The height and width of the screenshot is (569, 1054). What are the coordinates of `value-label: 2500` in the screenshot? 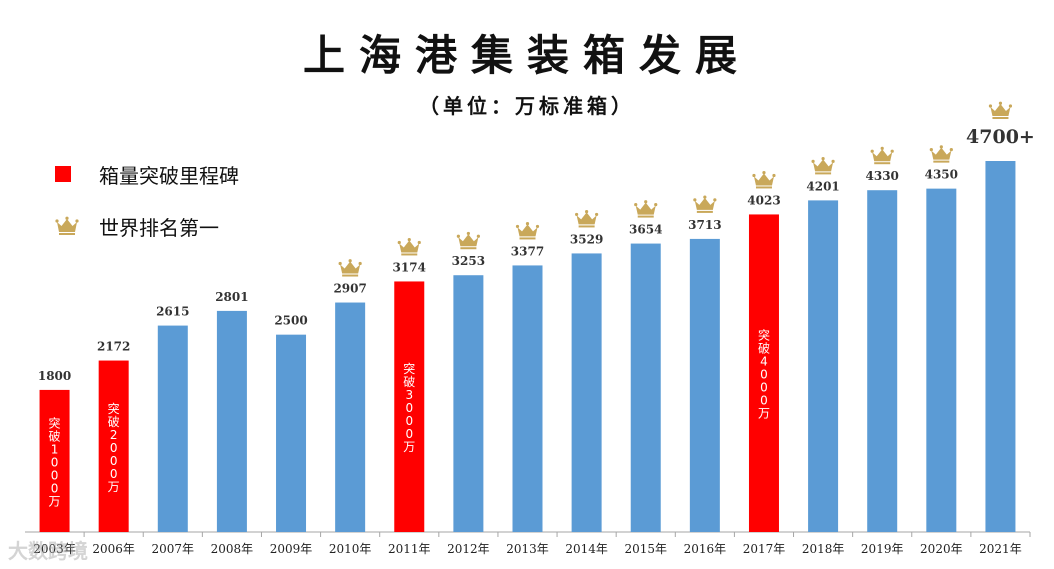 It's located at (290, 321).